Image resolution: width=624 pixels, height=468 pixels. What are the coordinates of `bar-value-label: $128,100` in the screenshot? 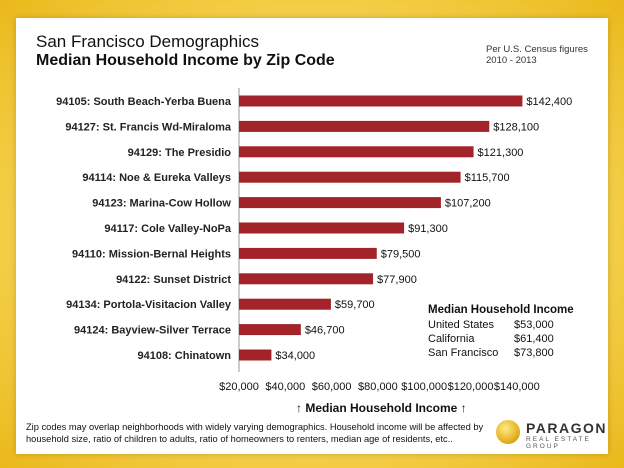 It's located at (516, 127).